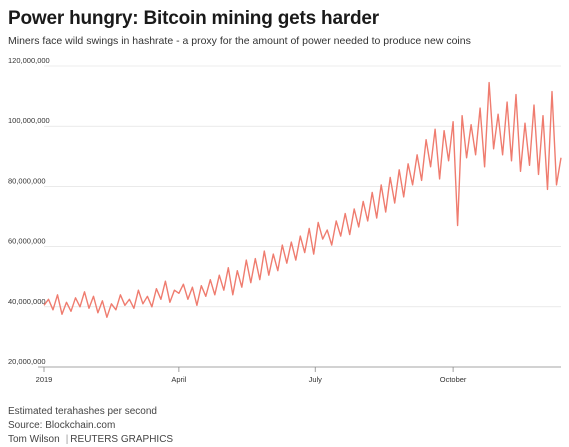 This screenshot has height=447, width=569. I want to click on y-tick-label: 60,000,000, so click(27, 241).